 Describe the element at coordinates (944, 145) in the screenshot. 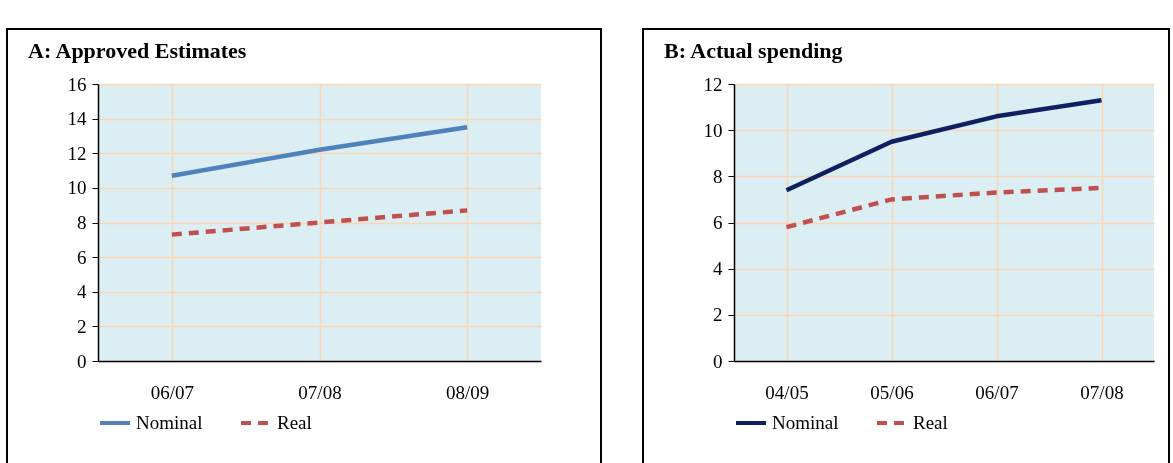

I see `line-series` at that location.